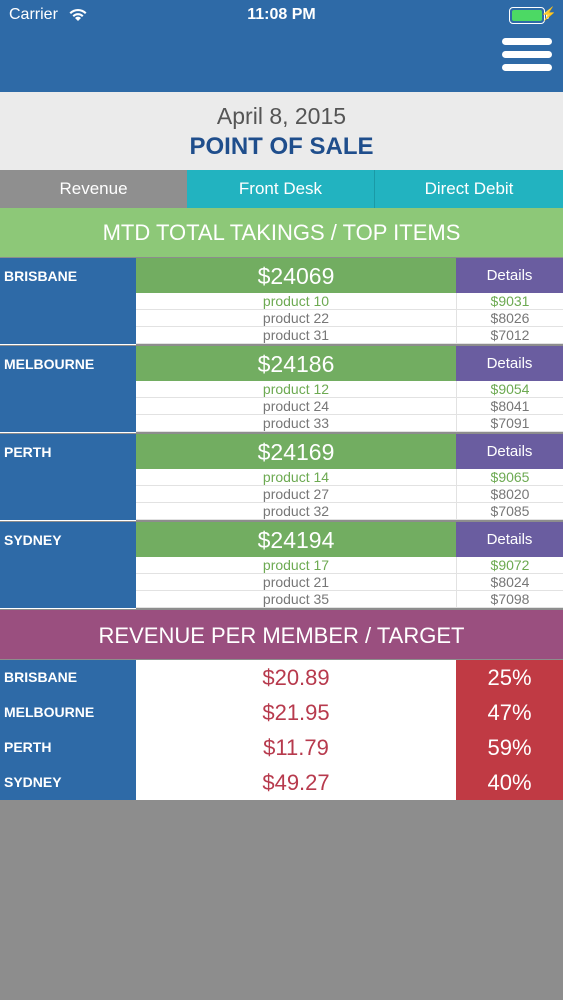 The image size is (563, 1000). I want to click on product-value: $9031, so click(509, 301).